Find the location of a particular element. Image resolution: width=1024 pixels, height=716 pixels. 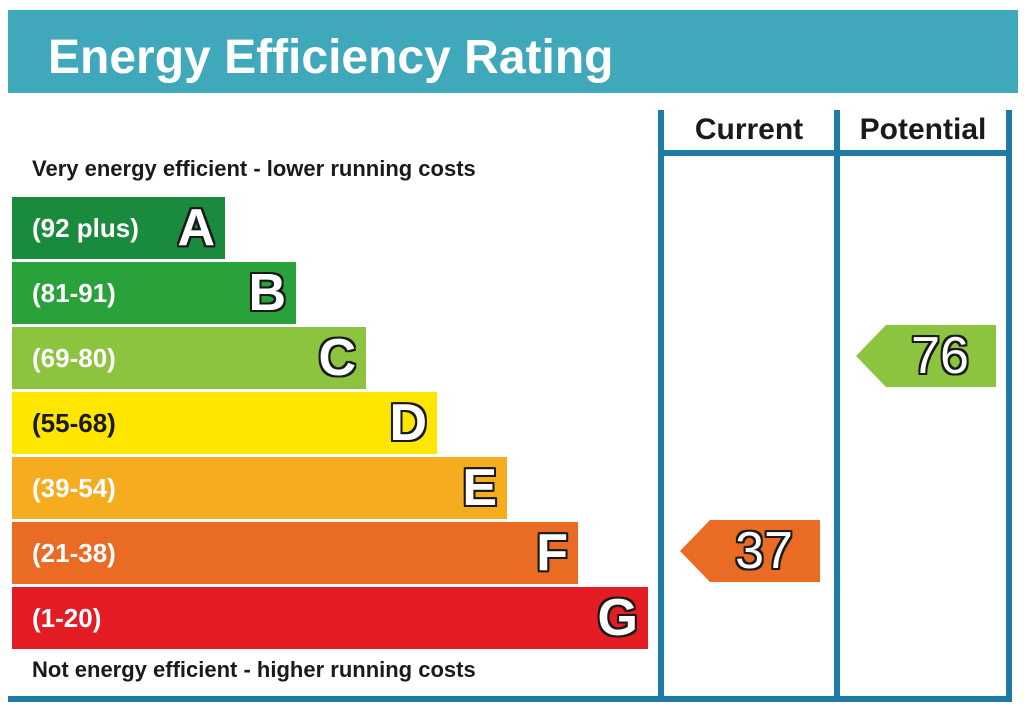

column-divider-middle is located at coordinates (837, 405).